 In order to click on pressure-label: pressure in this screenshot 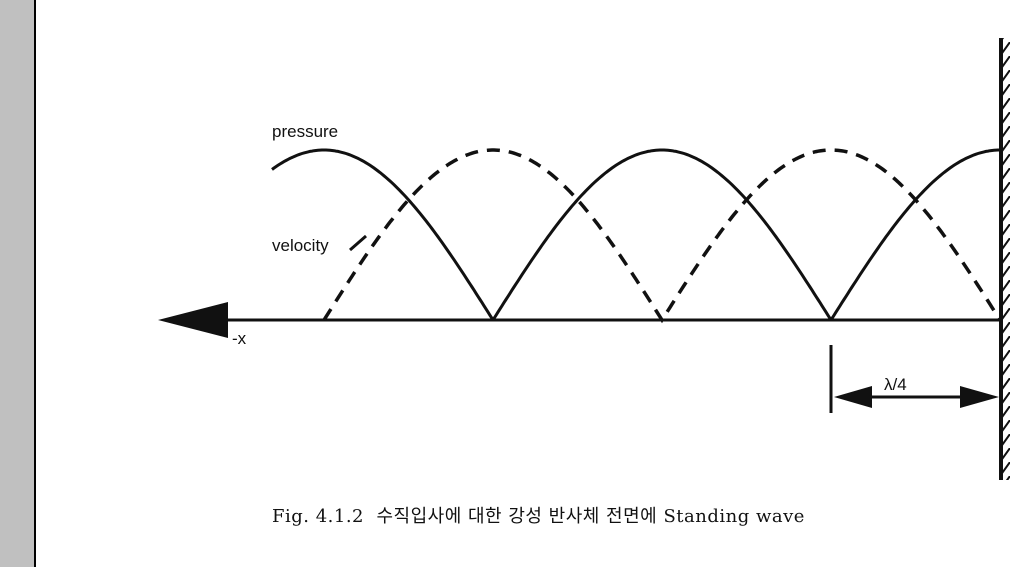, I will do `click(305, 131)`.